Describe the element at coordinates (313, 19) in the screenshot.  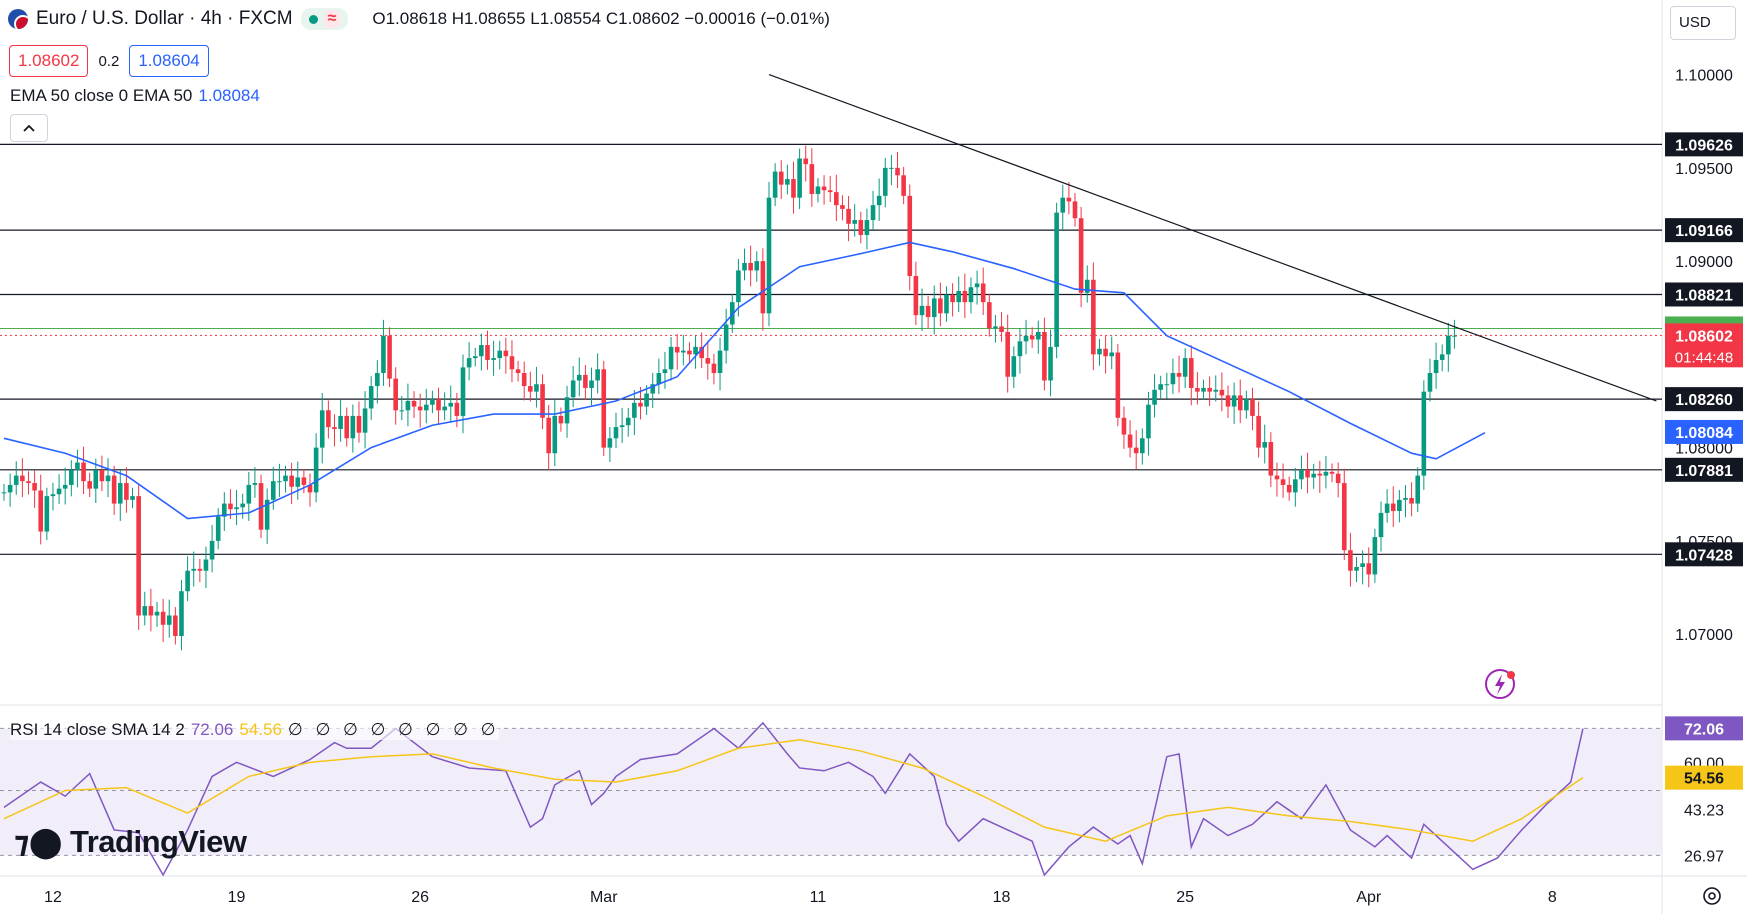
I see `market-open-dot-icon` at that location.